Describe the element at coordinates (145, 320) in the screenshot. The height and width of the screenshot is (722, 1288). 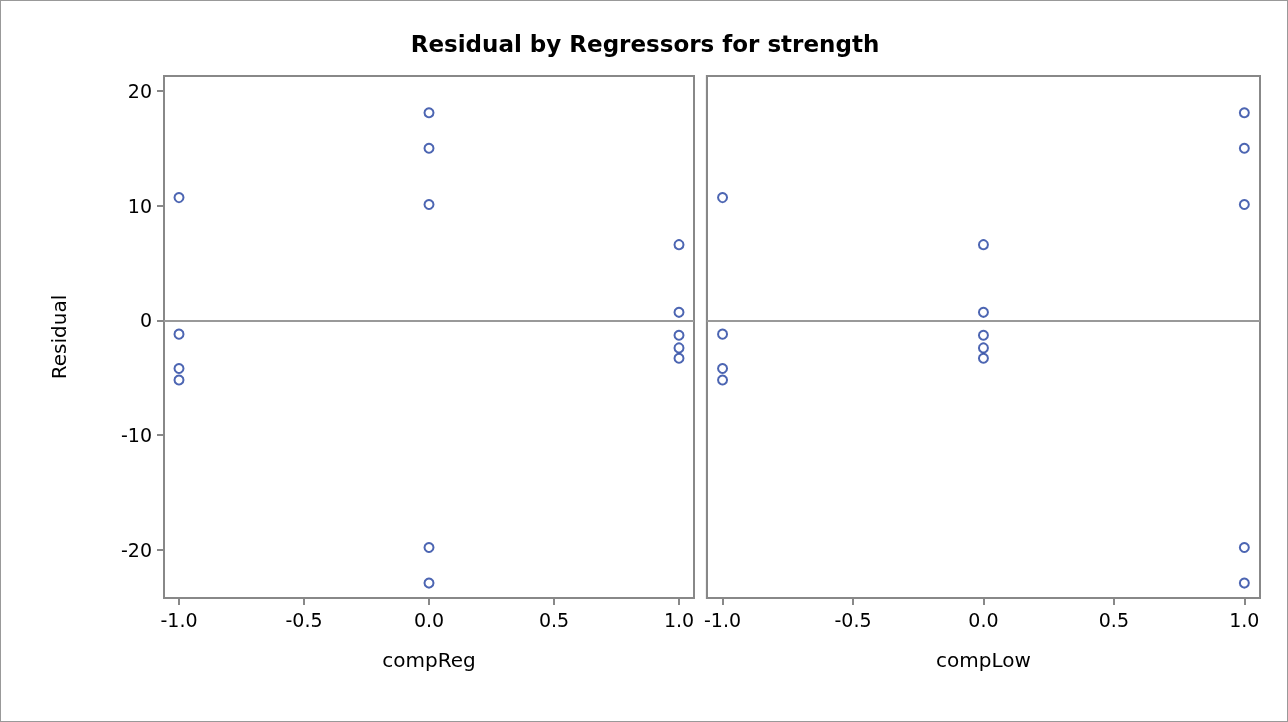
I see `y-tick-label: 0` at that location.